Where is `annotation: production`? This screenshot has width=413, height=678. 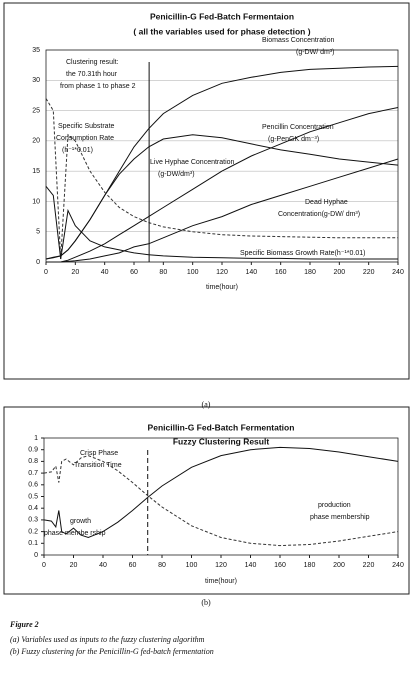
annotation: production is located at coordinates (334, 505).